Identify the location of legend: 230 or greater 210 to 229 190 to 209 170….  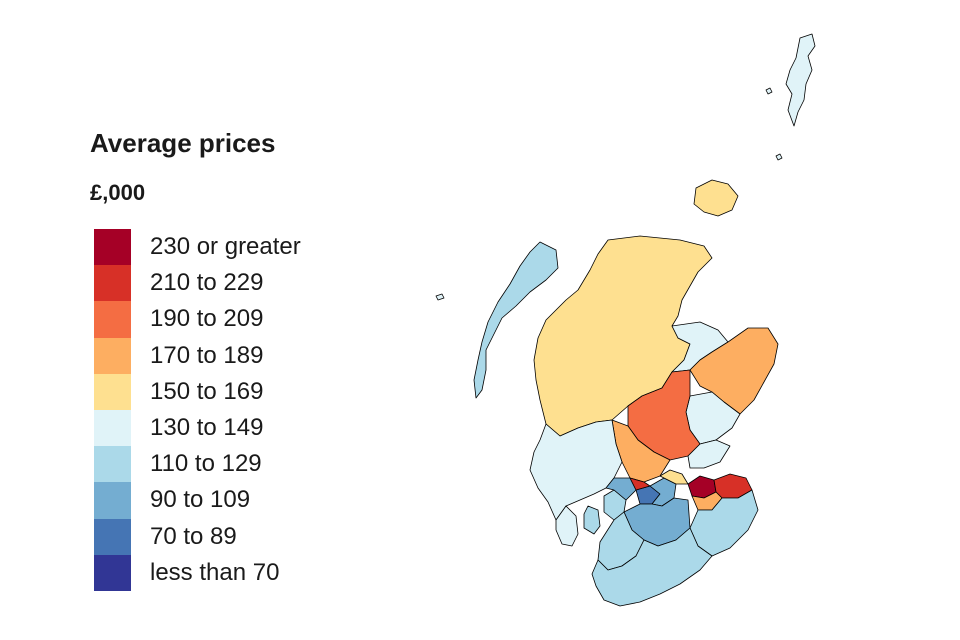
(197, 410).